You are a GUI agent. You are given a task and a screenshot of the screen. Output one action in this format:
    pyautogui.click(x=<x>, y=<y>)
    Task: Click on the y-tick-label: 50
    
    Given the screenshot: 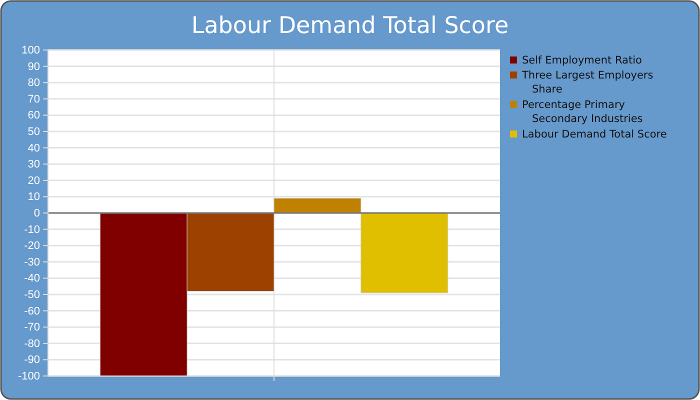 What is the action you would take?
    pyautogui.click(x=34, y=132)
    